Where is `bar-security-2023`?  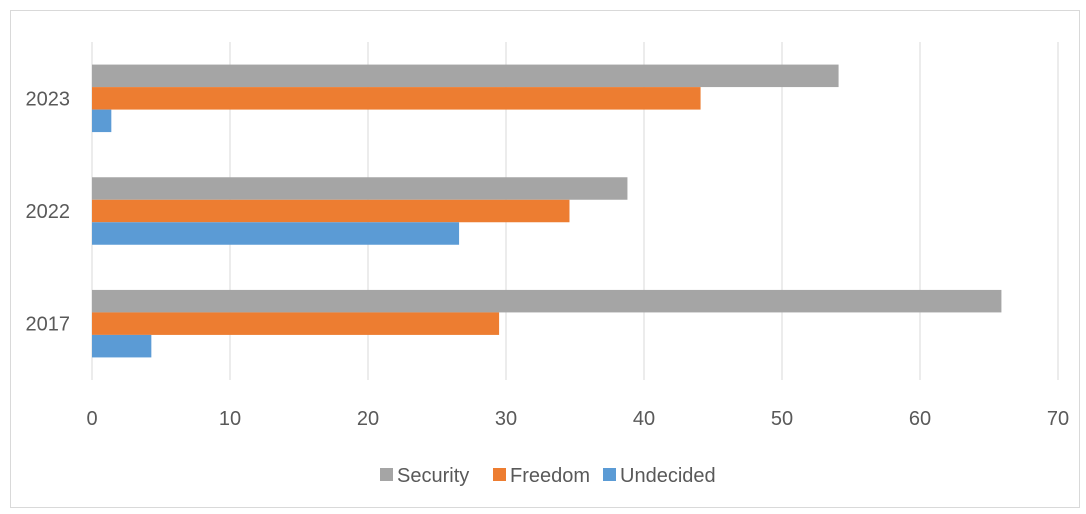 bar-security-2023 is located at coordinates (465, 76).